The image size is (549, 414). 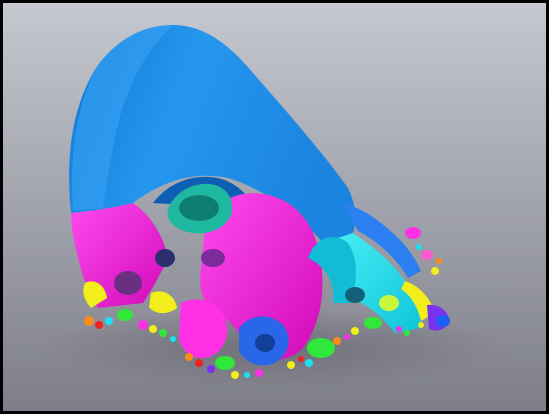 I want to click on magenta-left, so click(x=119, y=255).